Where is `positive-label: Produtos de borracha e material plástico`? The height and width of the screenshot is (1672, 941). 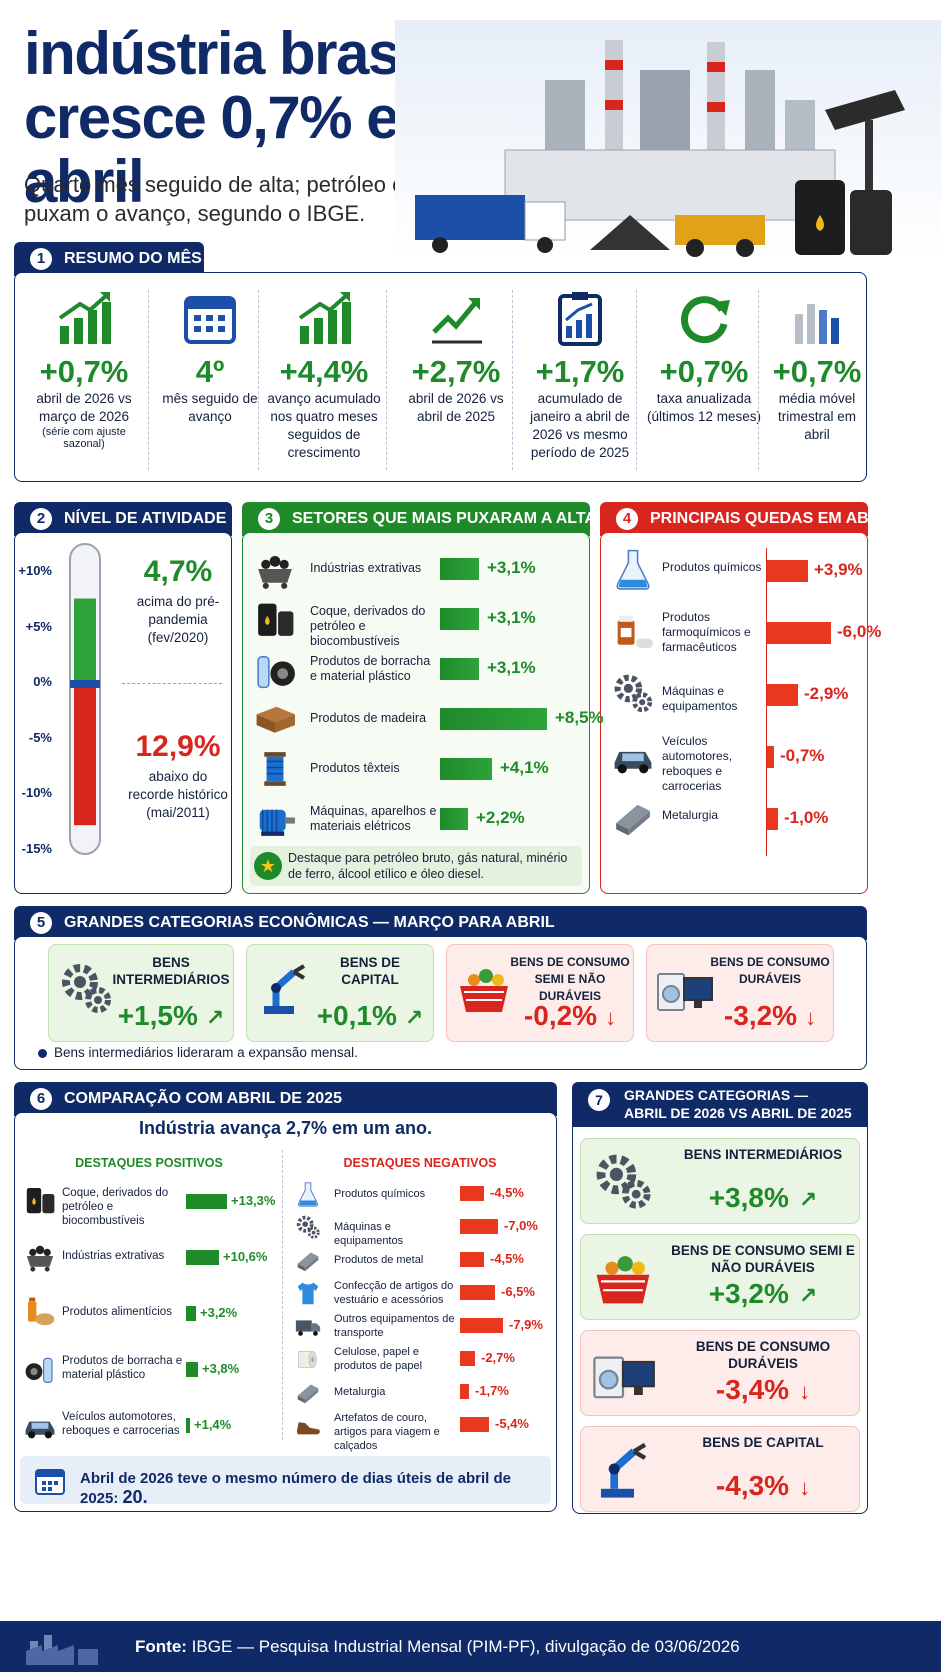 positive-label: Produtos de borracha e material plástico is located at coordinates (122, 1368).